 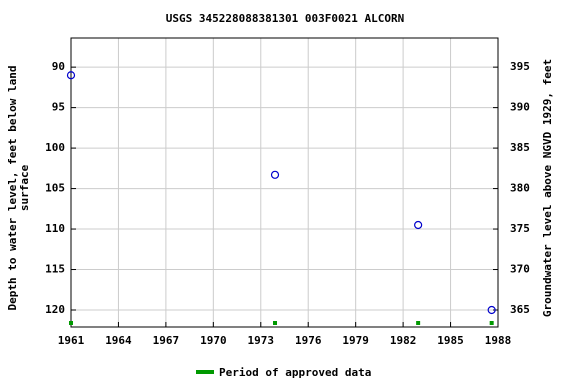 What do you see at coordinates (261, 340) in the screenshot?
I see `x-tick-label: 1973` at bounding box center [261, 340].